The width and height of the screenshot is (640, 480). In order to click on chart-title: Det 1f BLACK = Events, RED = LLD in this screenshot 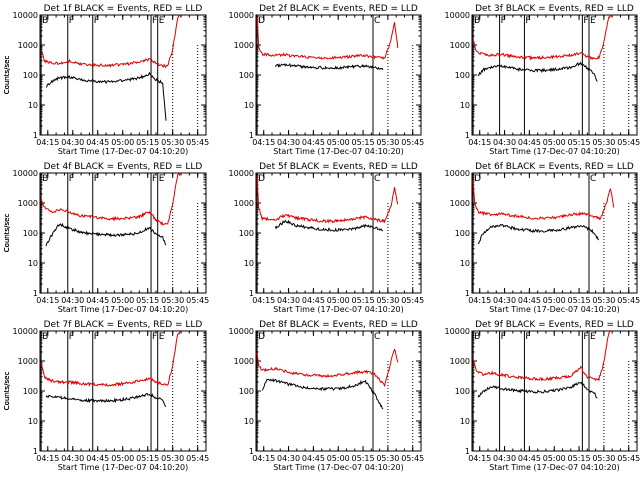, I will do `click(123, 9)`.